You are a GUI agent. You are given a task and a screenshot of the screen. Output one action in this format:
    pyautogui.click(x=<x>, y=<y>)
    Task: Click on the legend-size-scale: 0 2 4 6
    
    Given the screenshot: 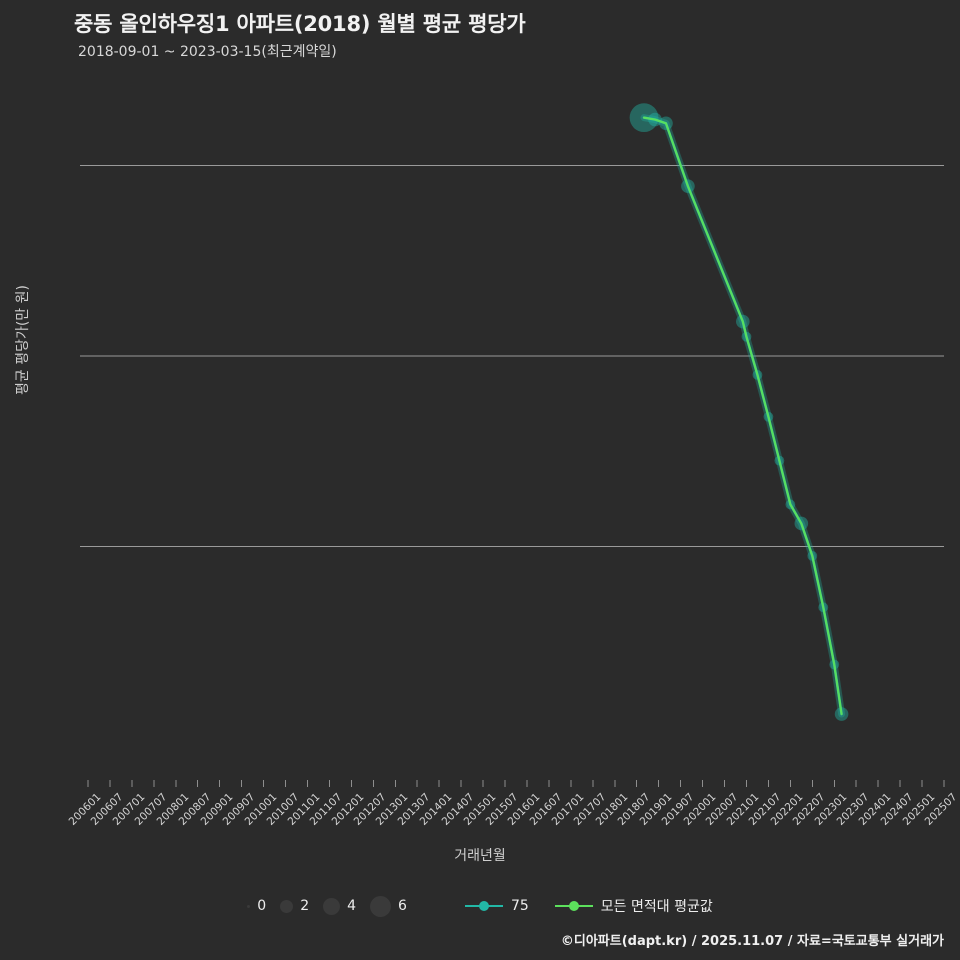 What is the action you would take?
    pyautogui.click(x=334, y=906)
    